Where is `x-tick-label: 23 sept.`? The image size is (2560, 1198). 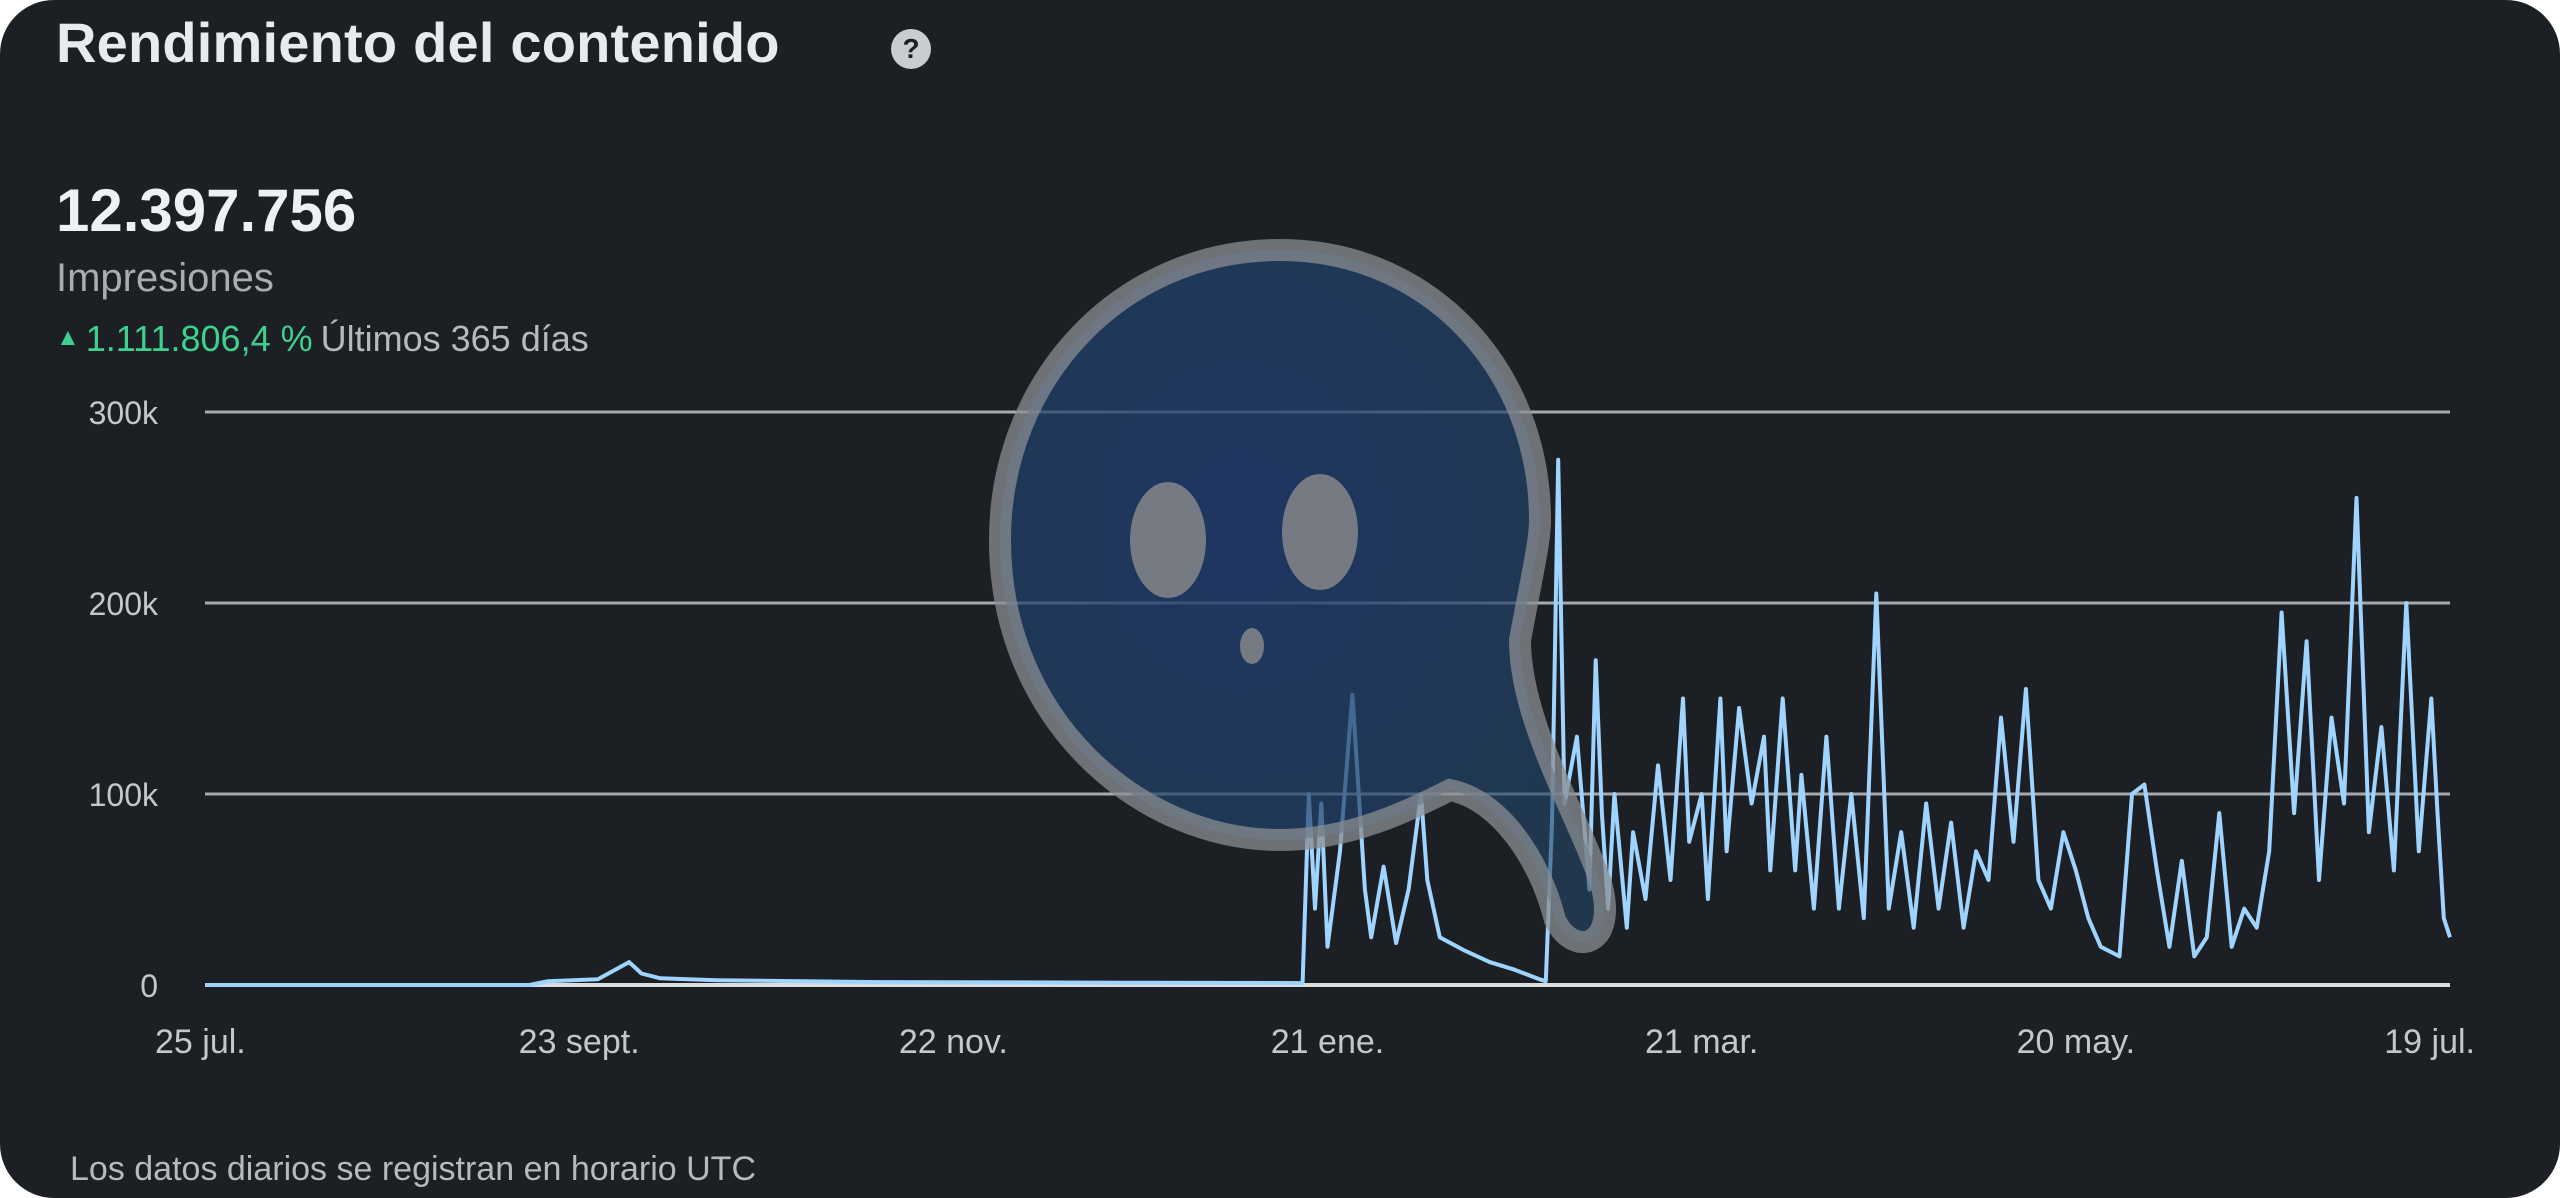
x-tick-label: 23 sept. is located at coordinates (579, 1042).